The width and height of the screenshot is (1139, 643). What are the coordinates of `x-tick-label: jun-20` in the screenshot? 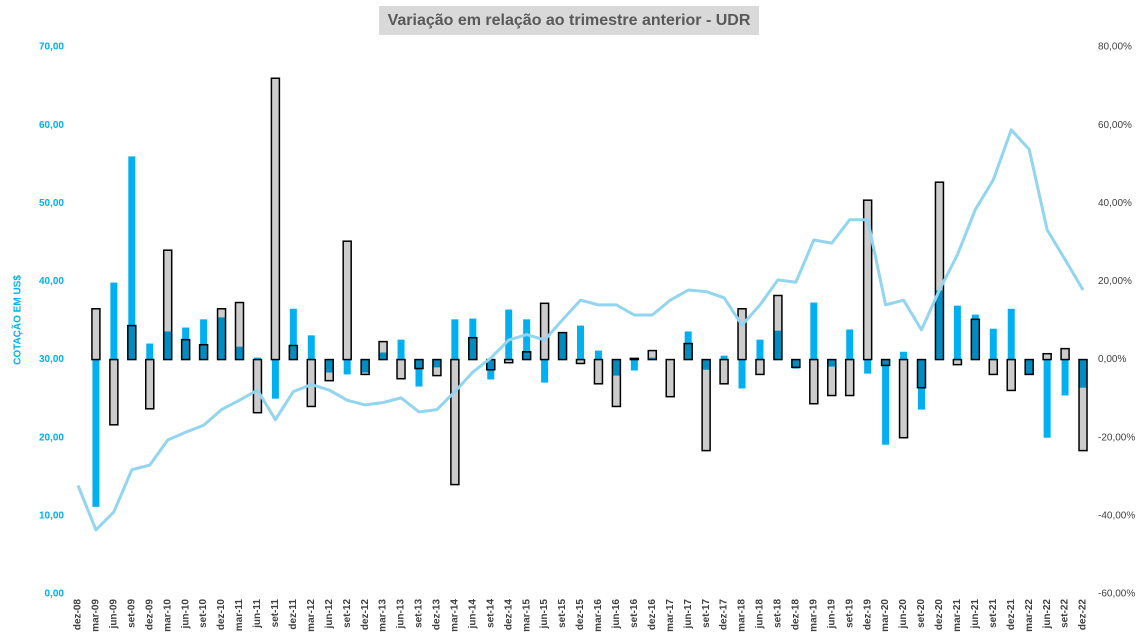 It's located at (903, 614).